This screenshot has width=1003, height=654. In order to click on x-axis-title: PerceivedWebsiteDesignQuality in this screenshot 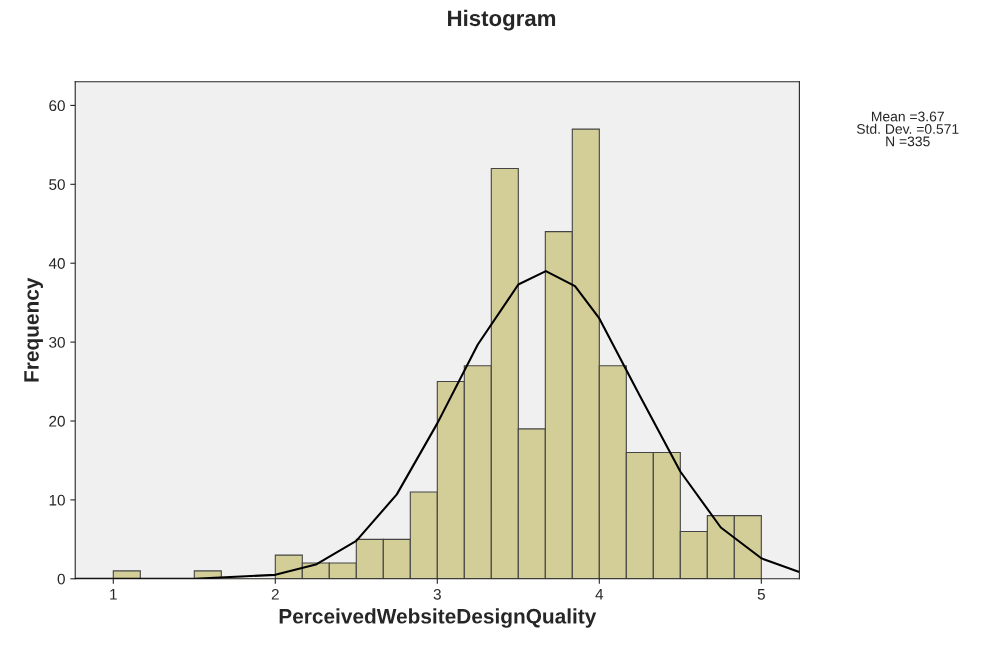, I will do `click(438, 618)`.